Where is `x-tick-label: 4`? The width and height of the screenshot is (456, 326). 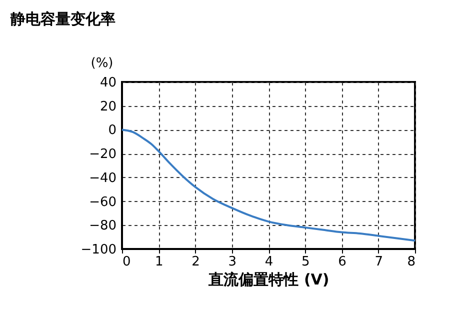 x-tick-label: 4 is located at coordinates (269, 262).